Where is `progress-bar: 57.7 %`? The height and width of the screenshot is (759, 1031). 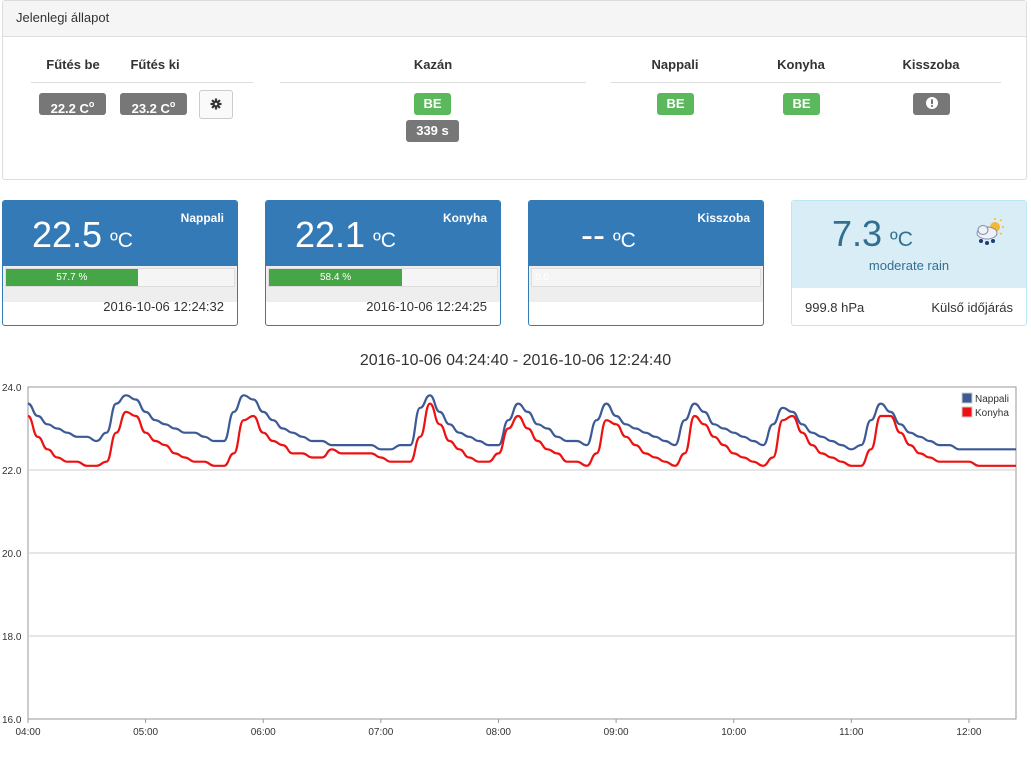
progress-bar: 57.7 % is located at coordinates (120, 277).